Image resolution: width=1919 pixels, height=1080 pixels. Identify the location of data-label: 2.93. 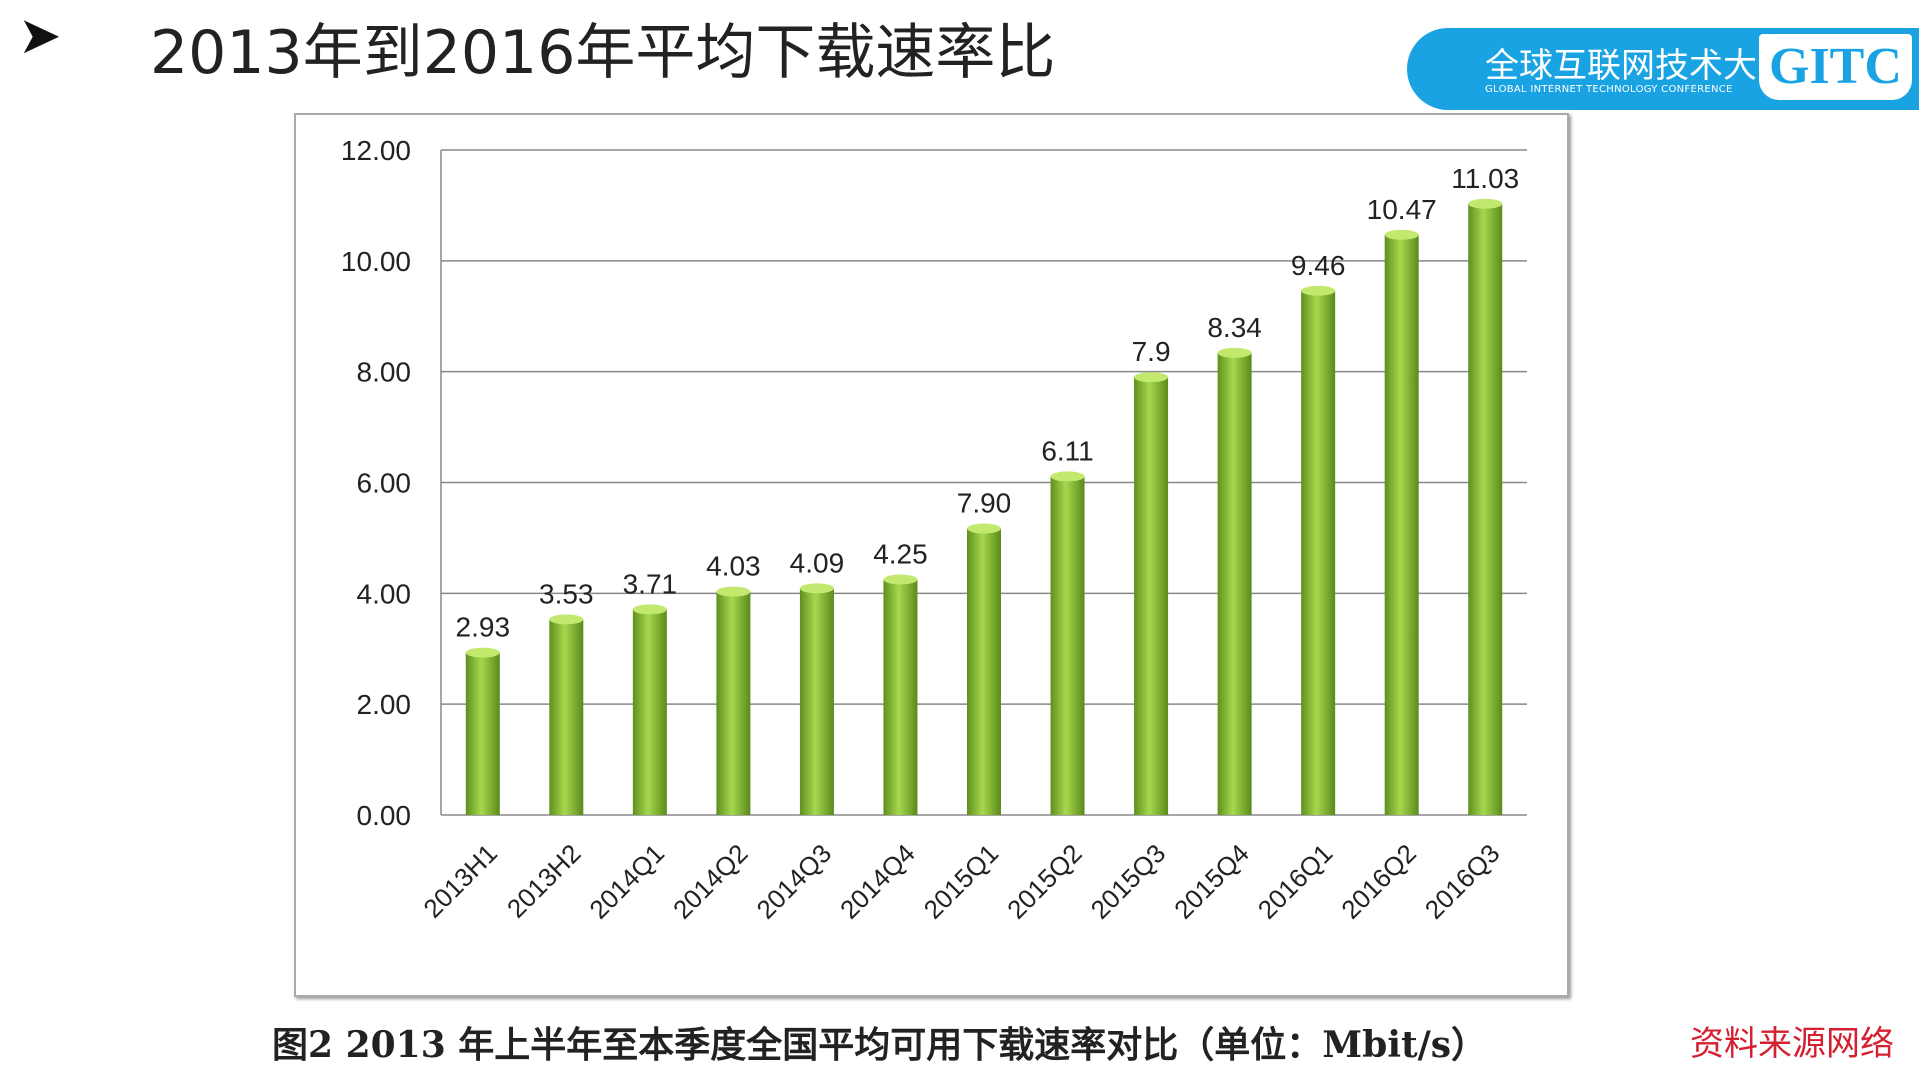
(483, 627).